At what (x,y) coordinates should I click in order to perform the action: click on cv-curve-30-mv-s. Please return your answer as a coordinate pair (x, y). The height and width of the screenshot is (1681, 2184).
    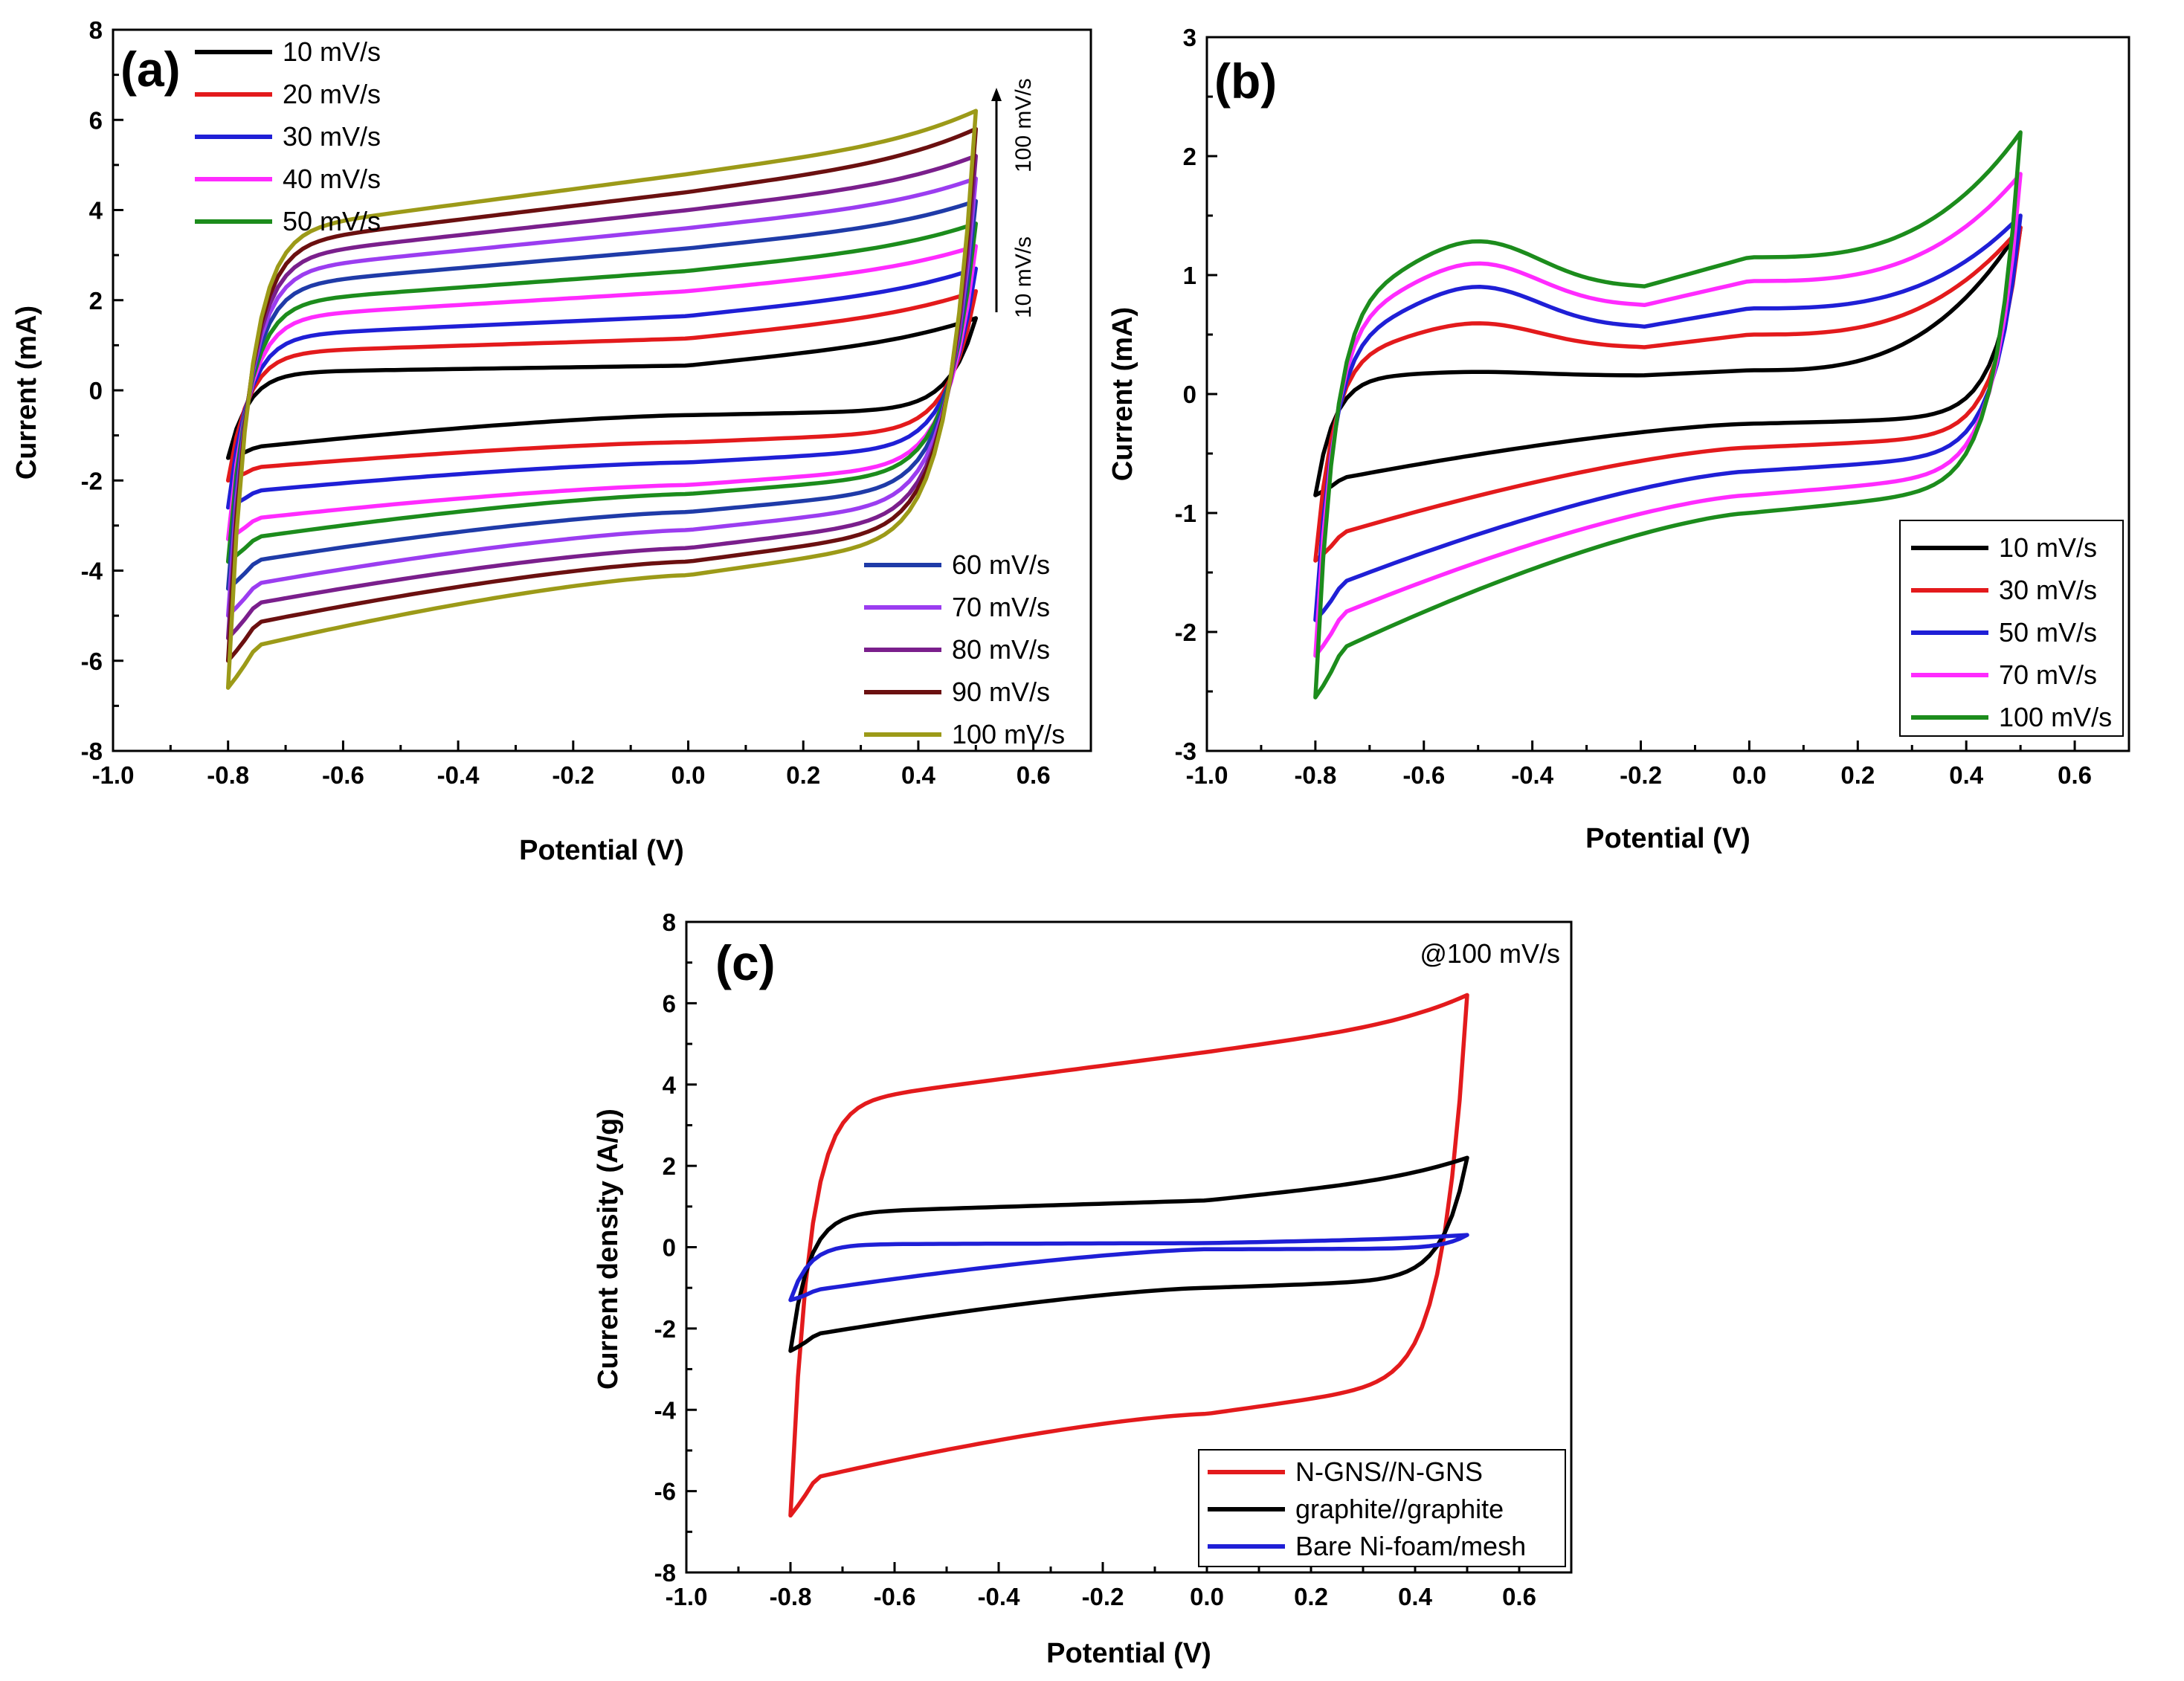
    Looking at the image, I should click on (602, 388).